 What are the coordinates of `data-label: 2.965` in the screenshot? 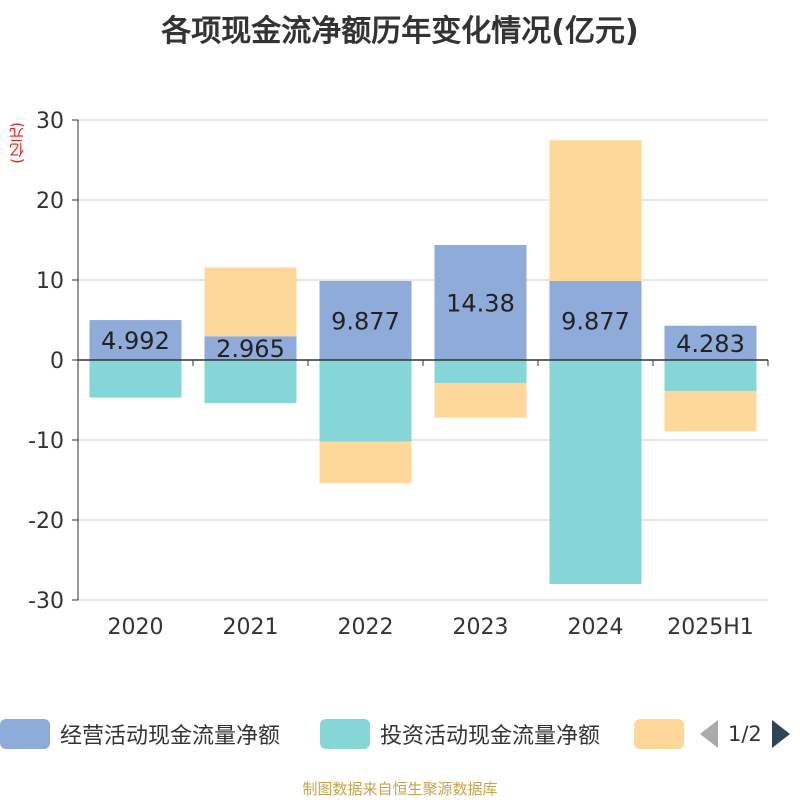 It's located at (250, 349).